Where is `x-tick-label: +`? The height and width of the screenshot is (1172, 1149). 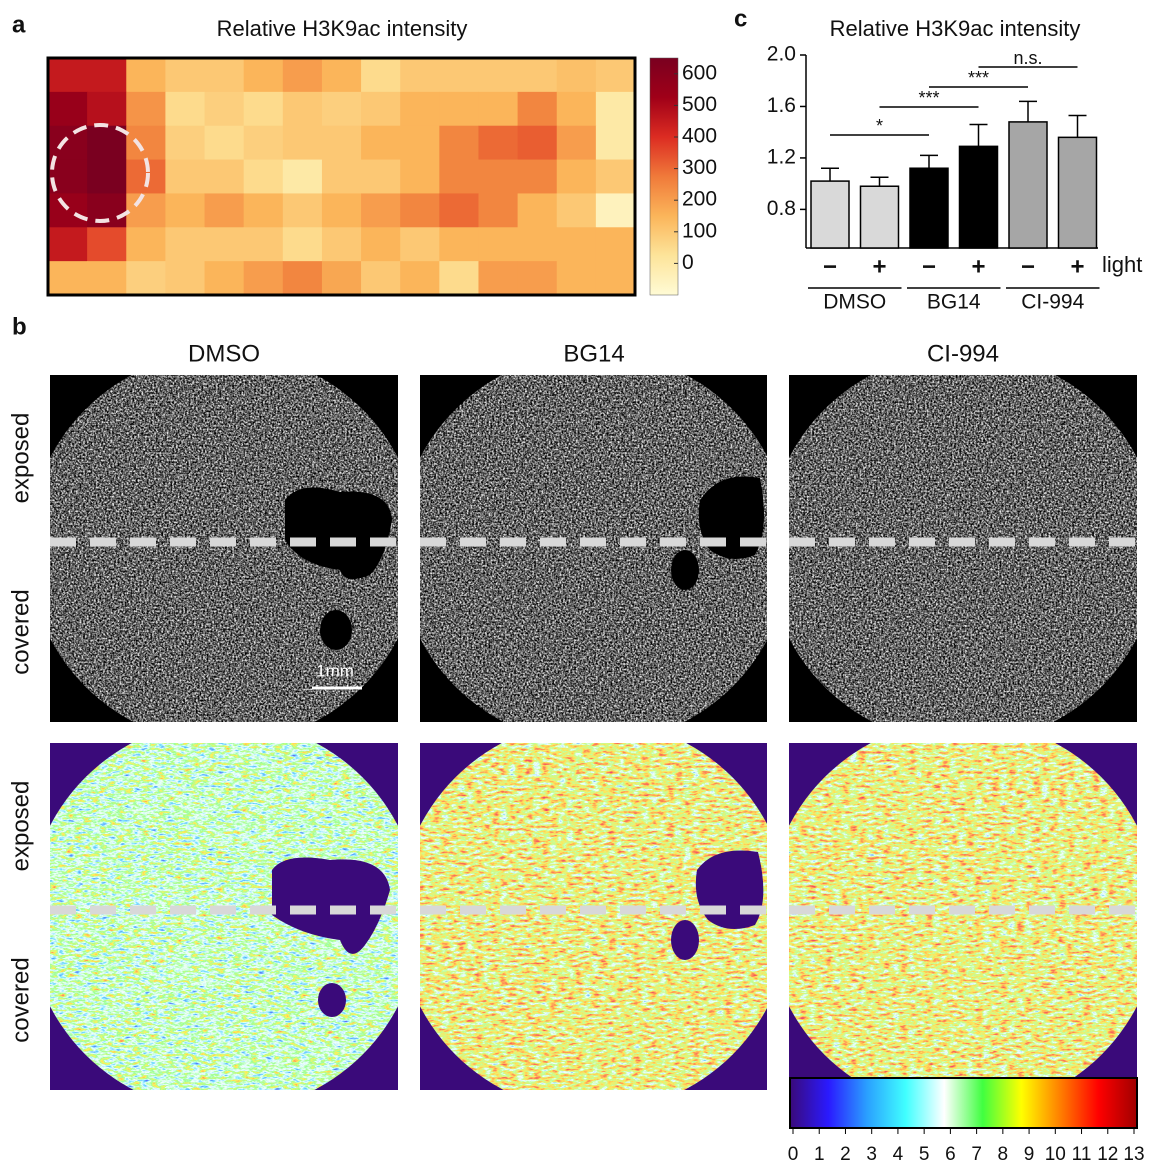 x-tick-label: + is located at coordinates (1077, 266).